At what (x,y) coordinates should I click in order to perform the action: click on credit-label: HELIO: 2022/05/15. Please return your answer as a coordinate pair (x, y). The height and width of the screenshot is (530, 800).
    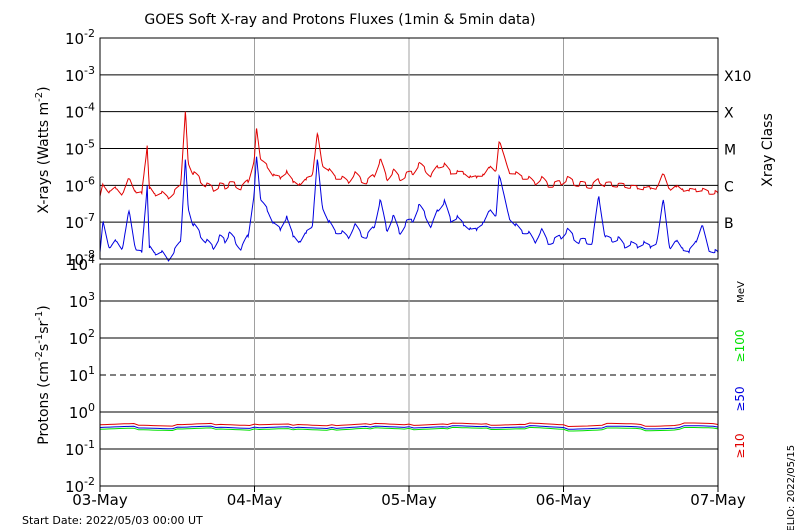
    Looking at the image, I should click on (791, 487).